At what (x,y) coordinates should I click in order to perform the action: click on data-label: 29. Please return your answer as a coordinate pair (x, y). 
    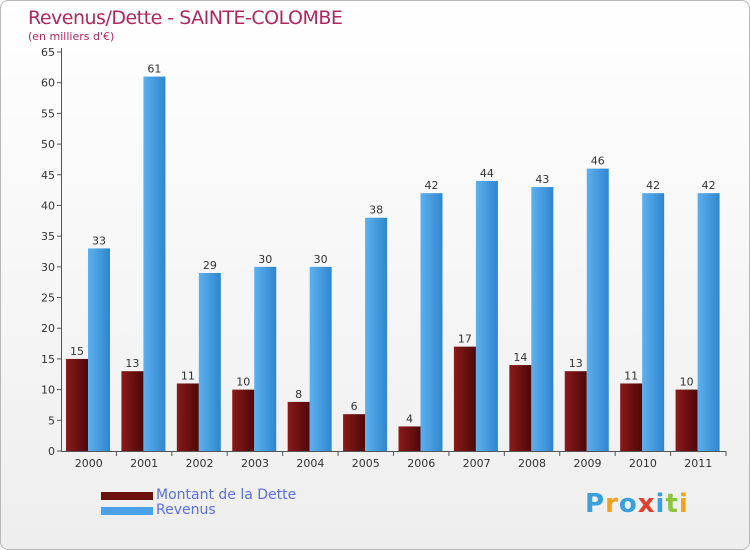
    Looking at the image, I should click on (210, 265).